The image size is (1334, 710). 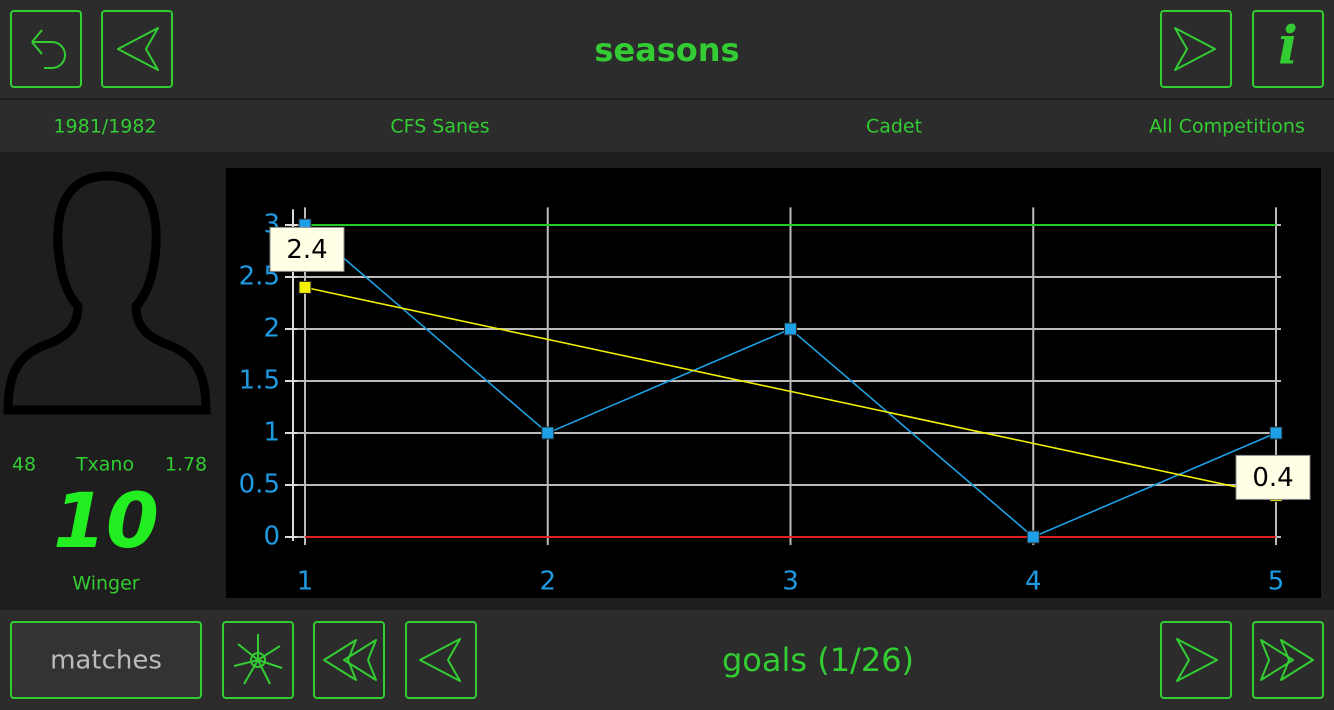 I want to click on player-avatar, so click(x=107, y=293).